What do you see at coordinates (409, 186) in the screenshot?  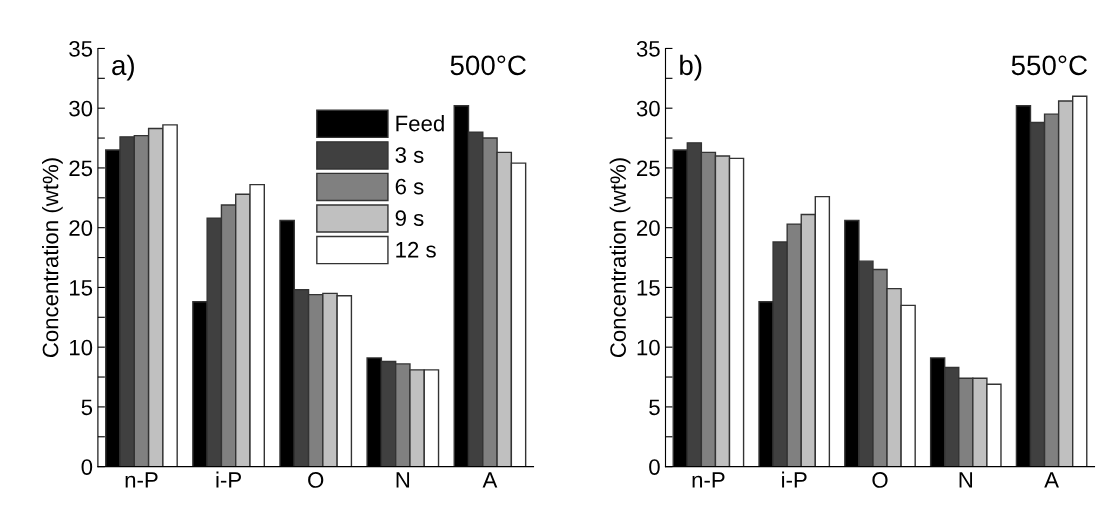 I see `legend-label: 6 s` at bounding box center [409, 186].